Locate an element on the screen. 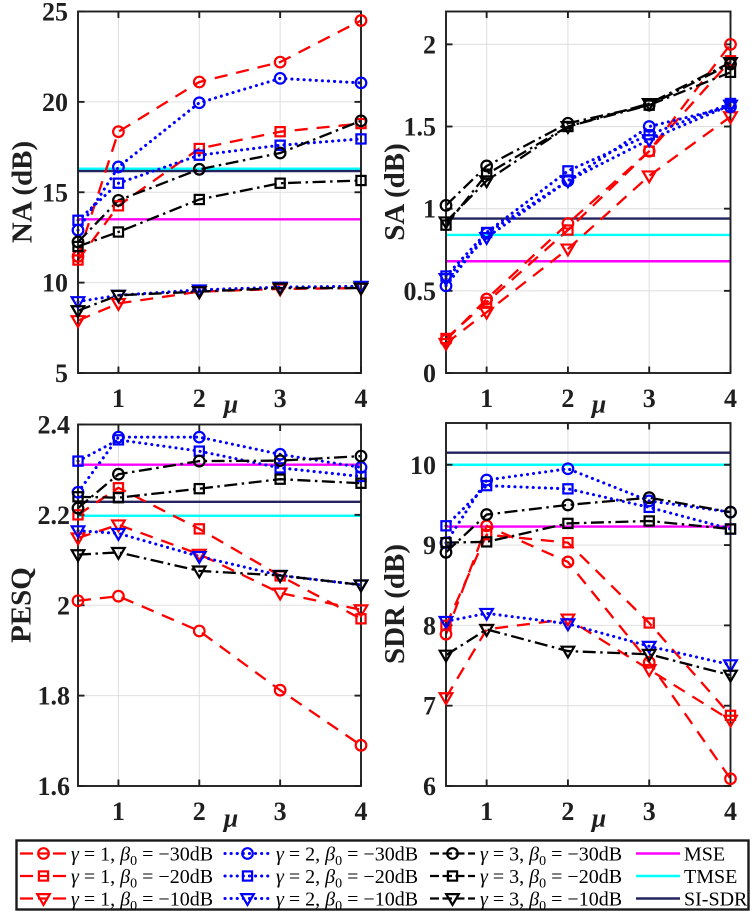  svg-text: 1.6 is located at coordinates (54, 786).